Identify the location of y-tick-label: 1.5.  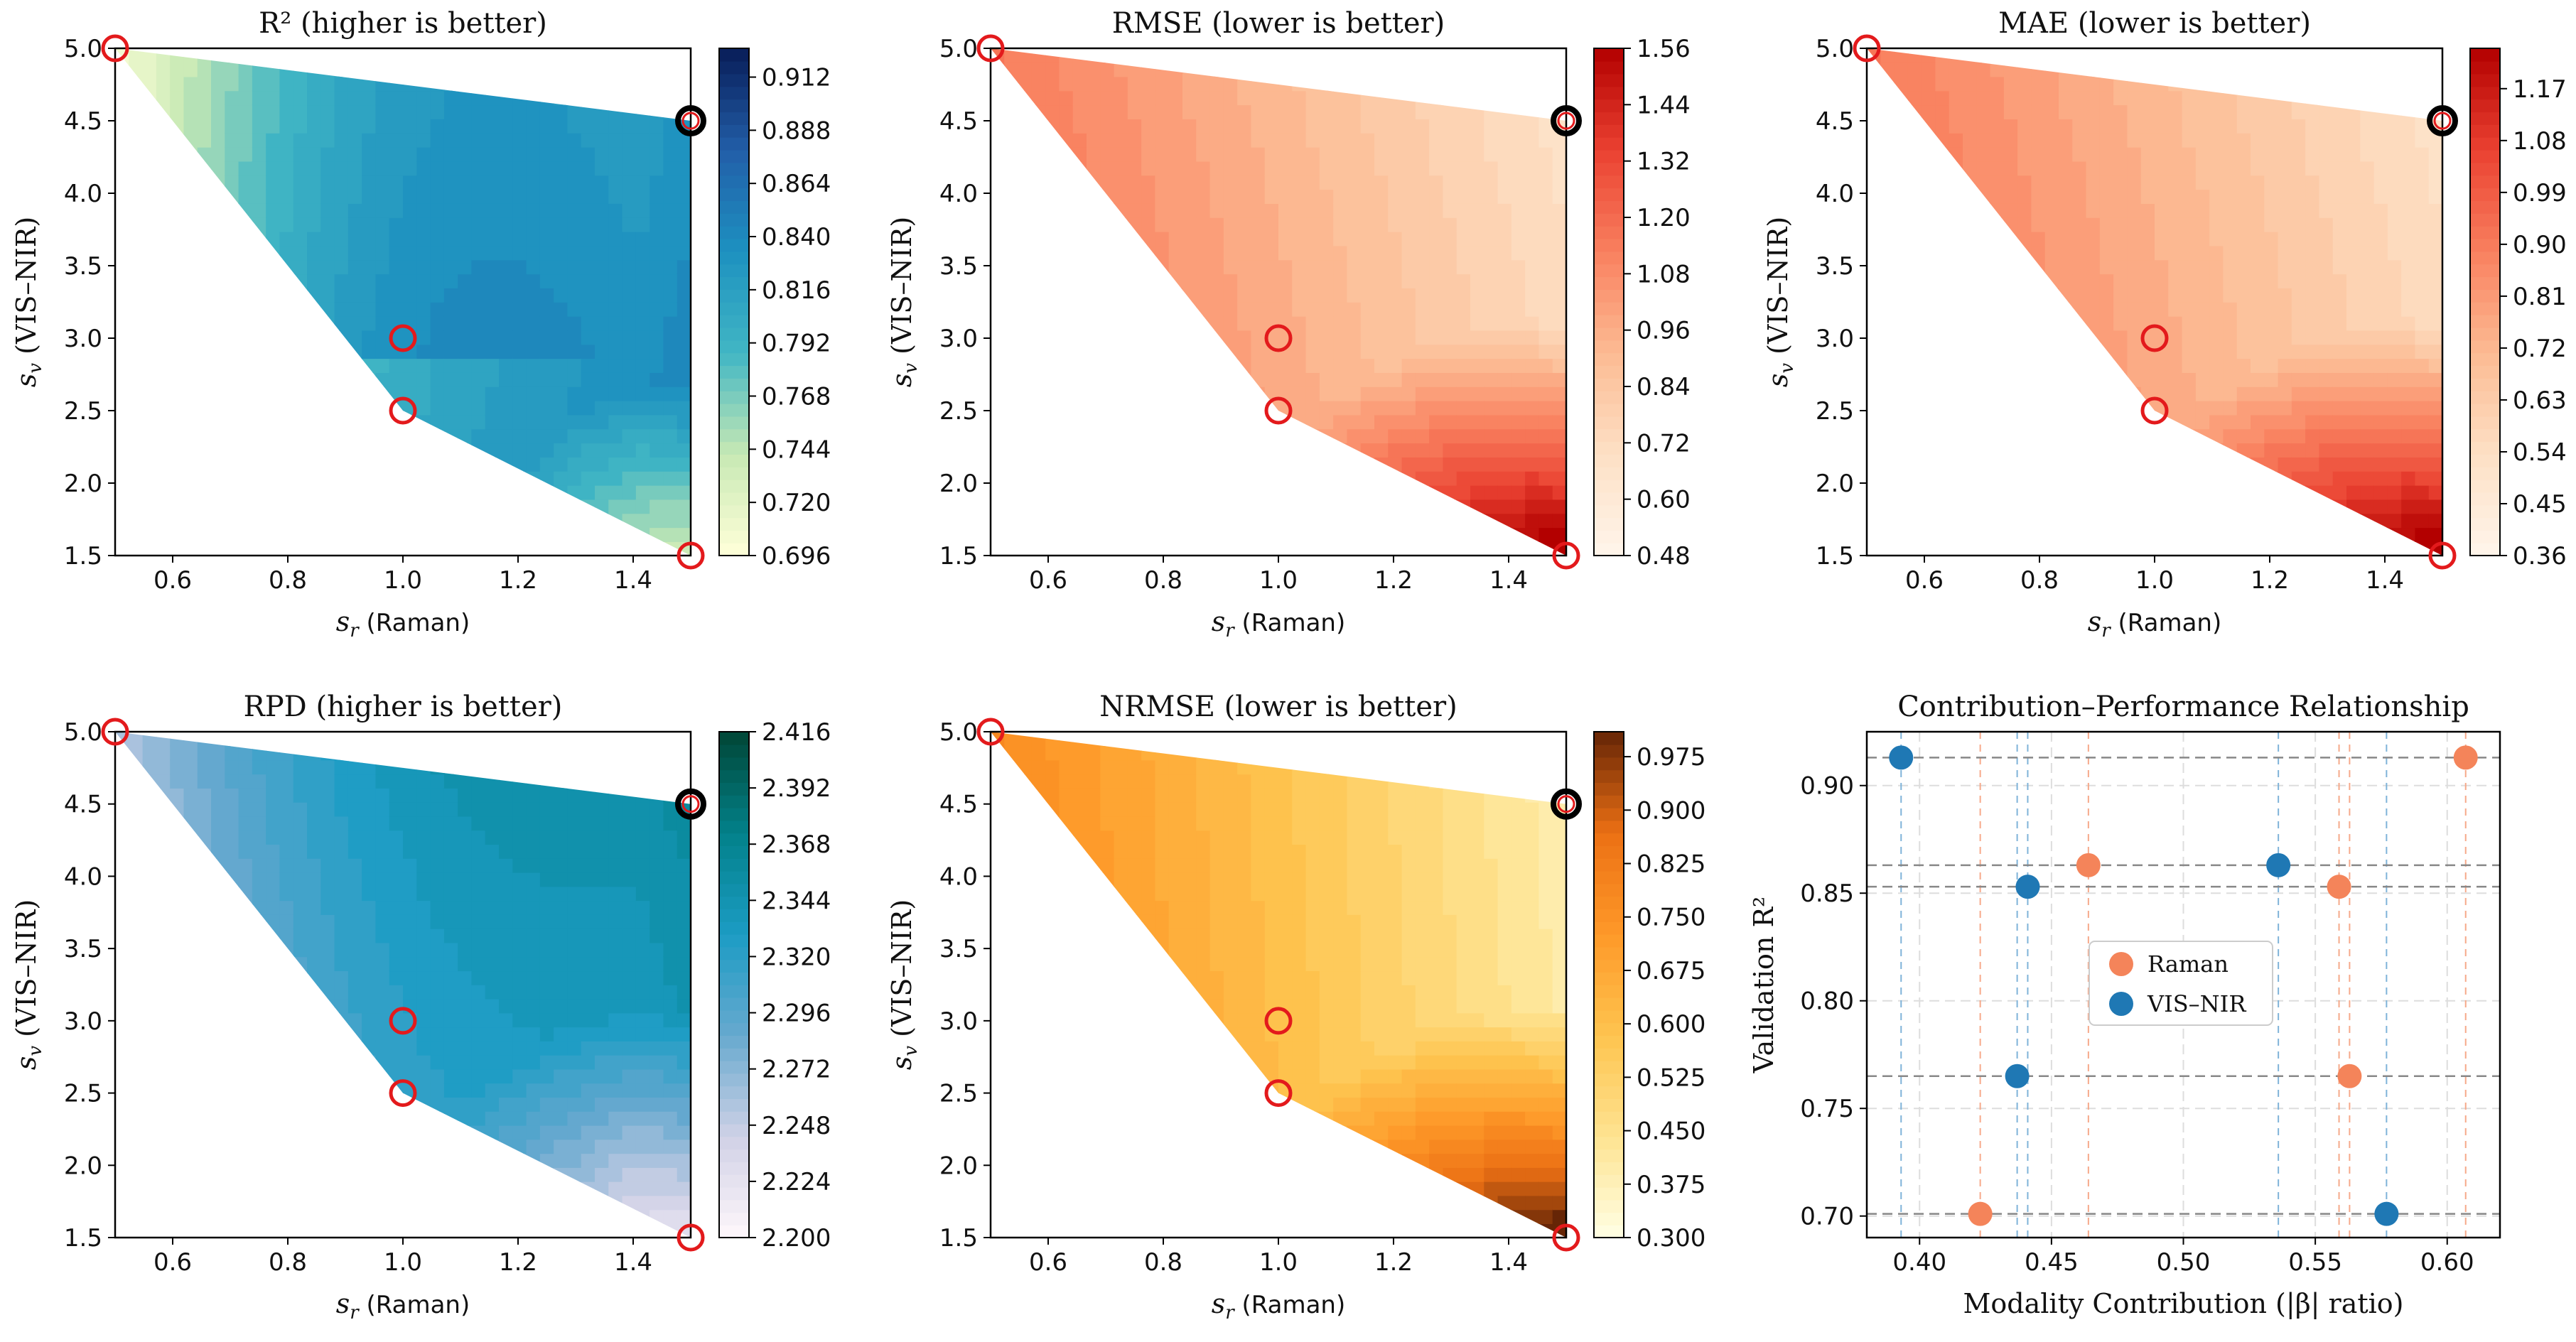
(958, 556).